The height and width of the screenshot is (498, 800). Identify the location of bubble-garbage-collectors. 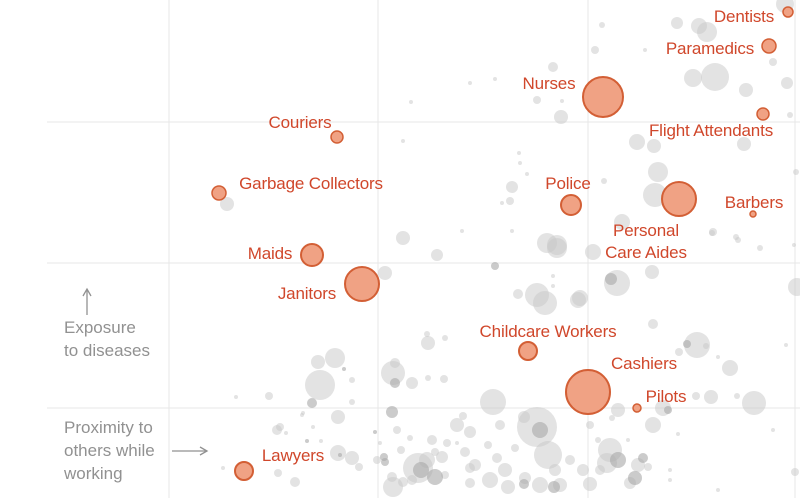
(219, 193).